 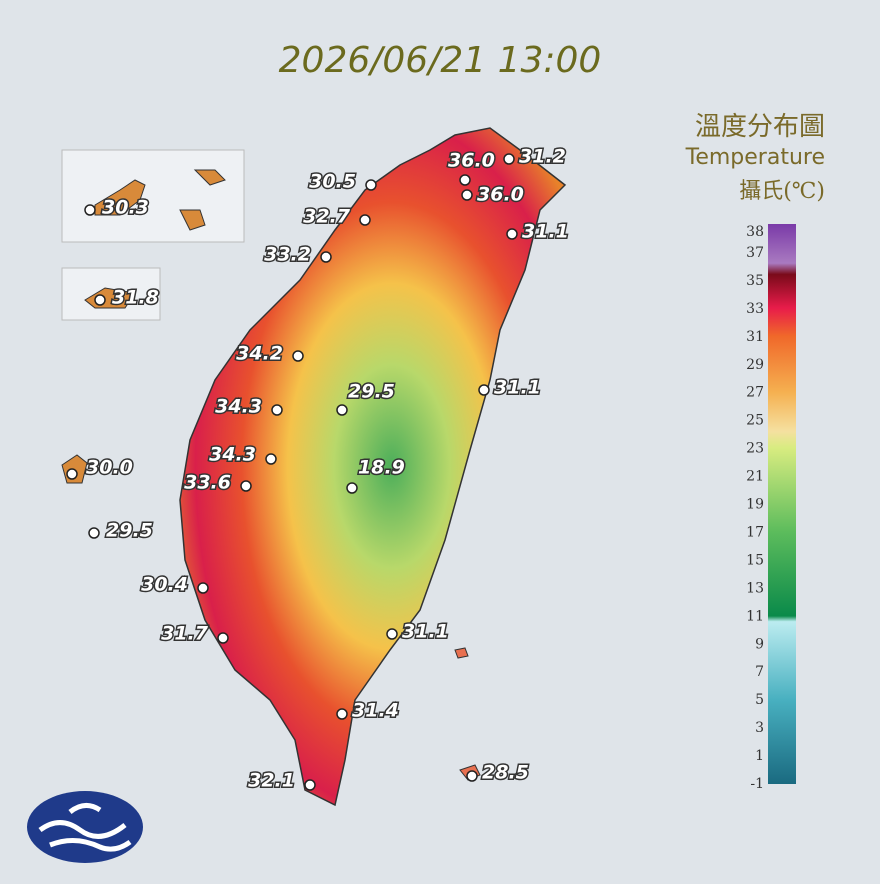 What do you see at coordinates (185, 634) in the screenshot?
I see `station-temperature: 31.7` at bounding box center [185, 634].